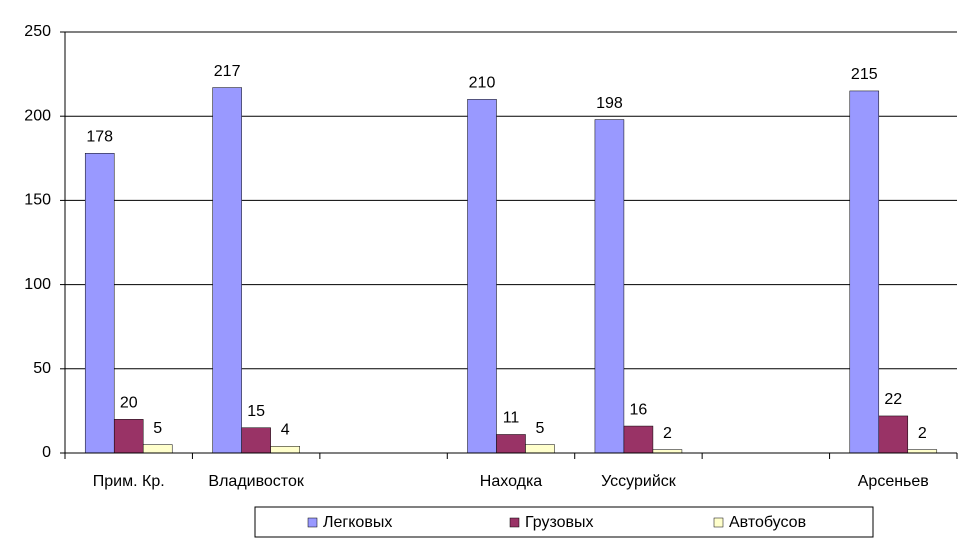  I want to click on y-tick-label: 50, so click(42, 368).